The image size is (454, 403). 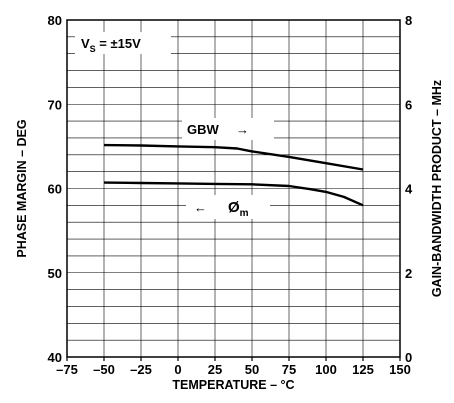 I want to click on condition-label-box, so click(x=123, y=43).